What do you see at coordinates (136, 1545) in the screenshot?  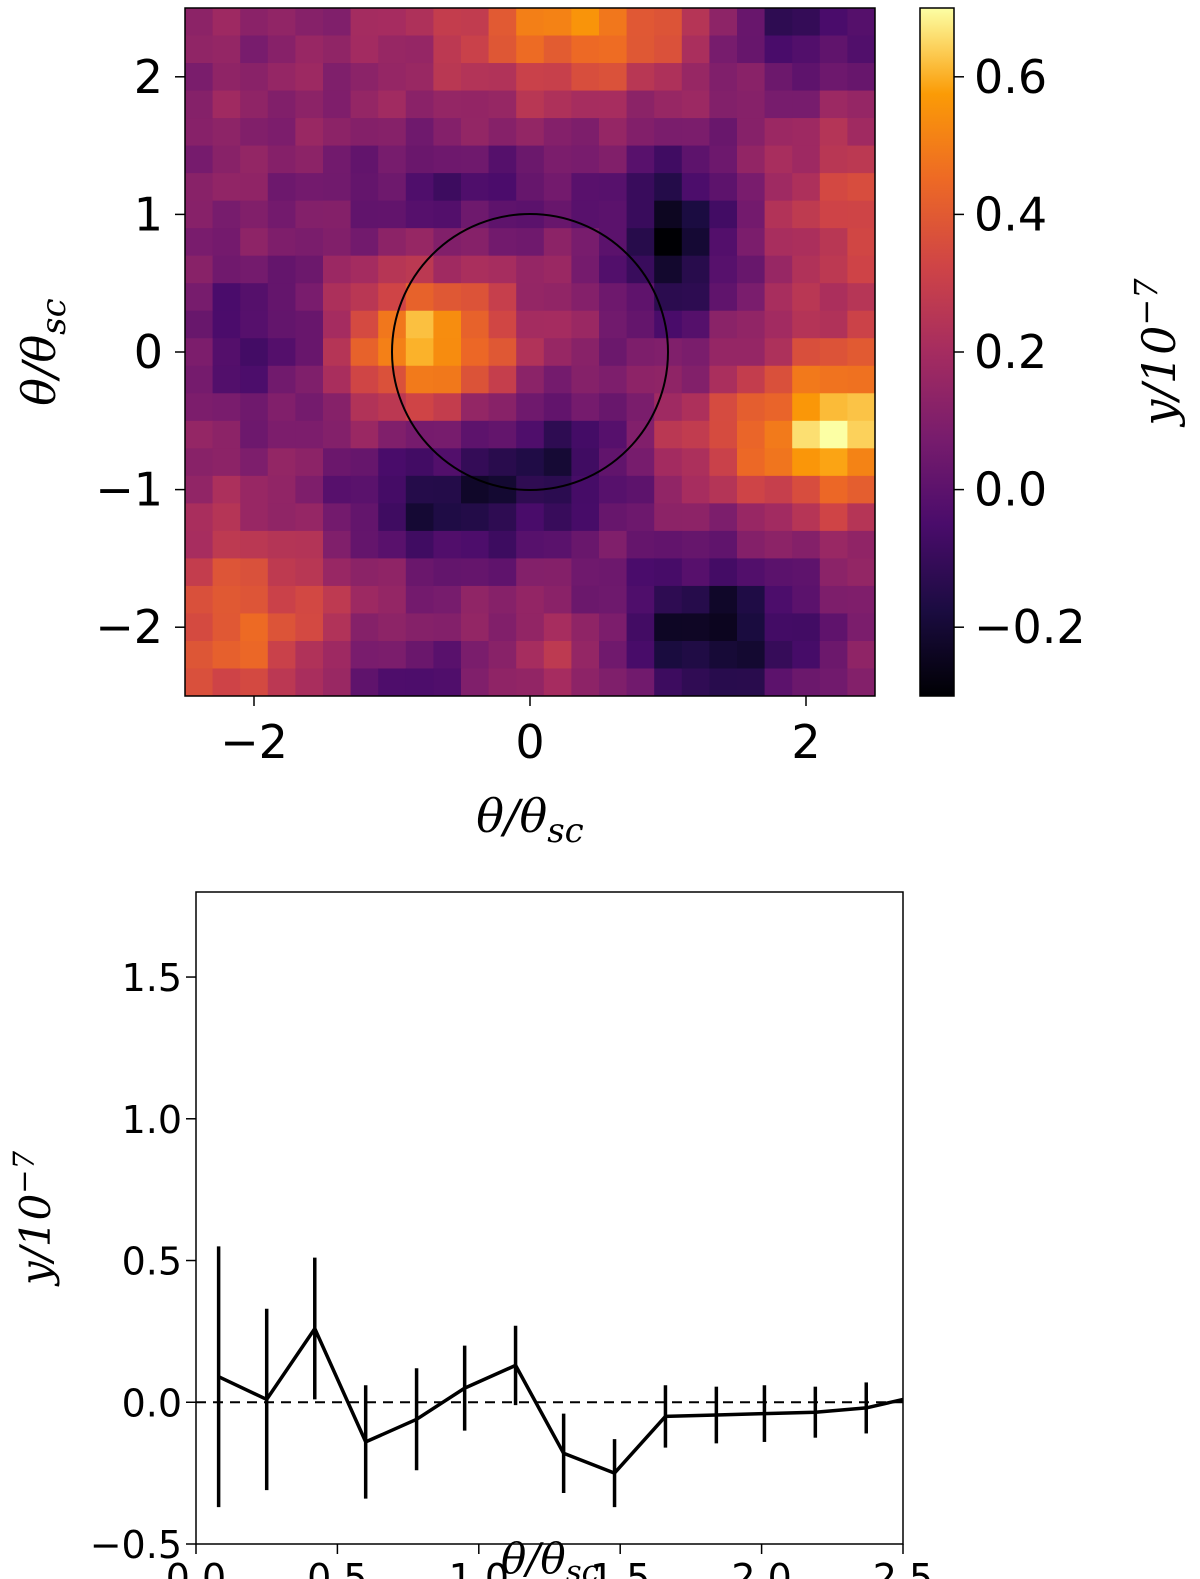 I see `y-tick-label: −0.5` at bounding box center [136, 1545].